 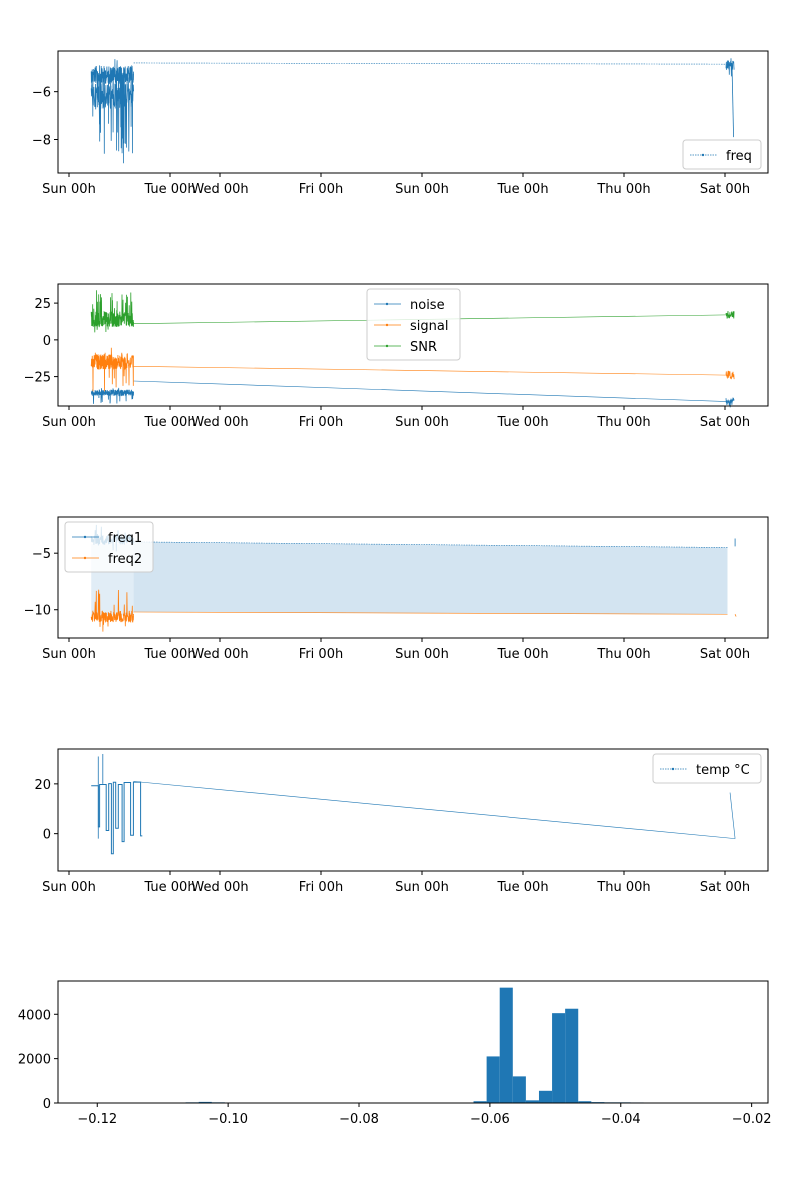 I want to click on series-temp-tail, so click(x=732, y=815).